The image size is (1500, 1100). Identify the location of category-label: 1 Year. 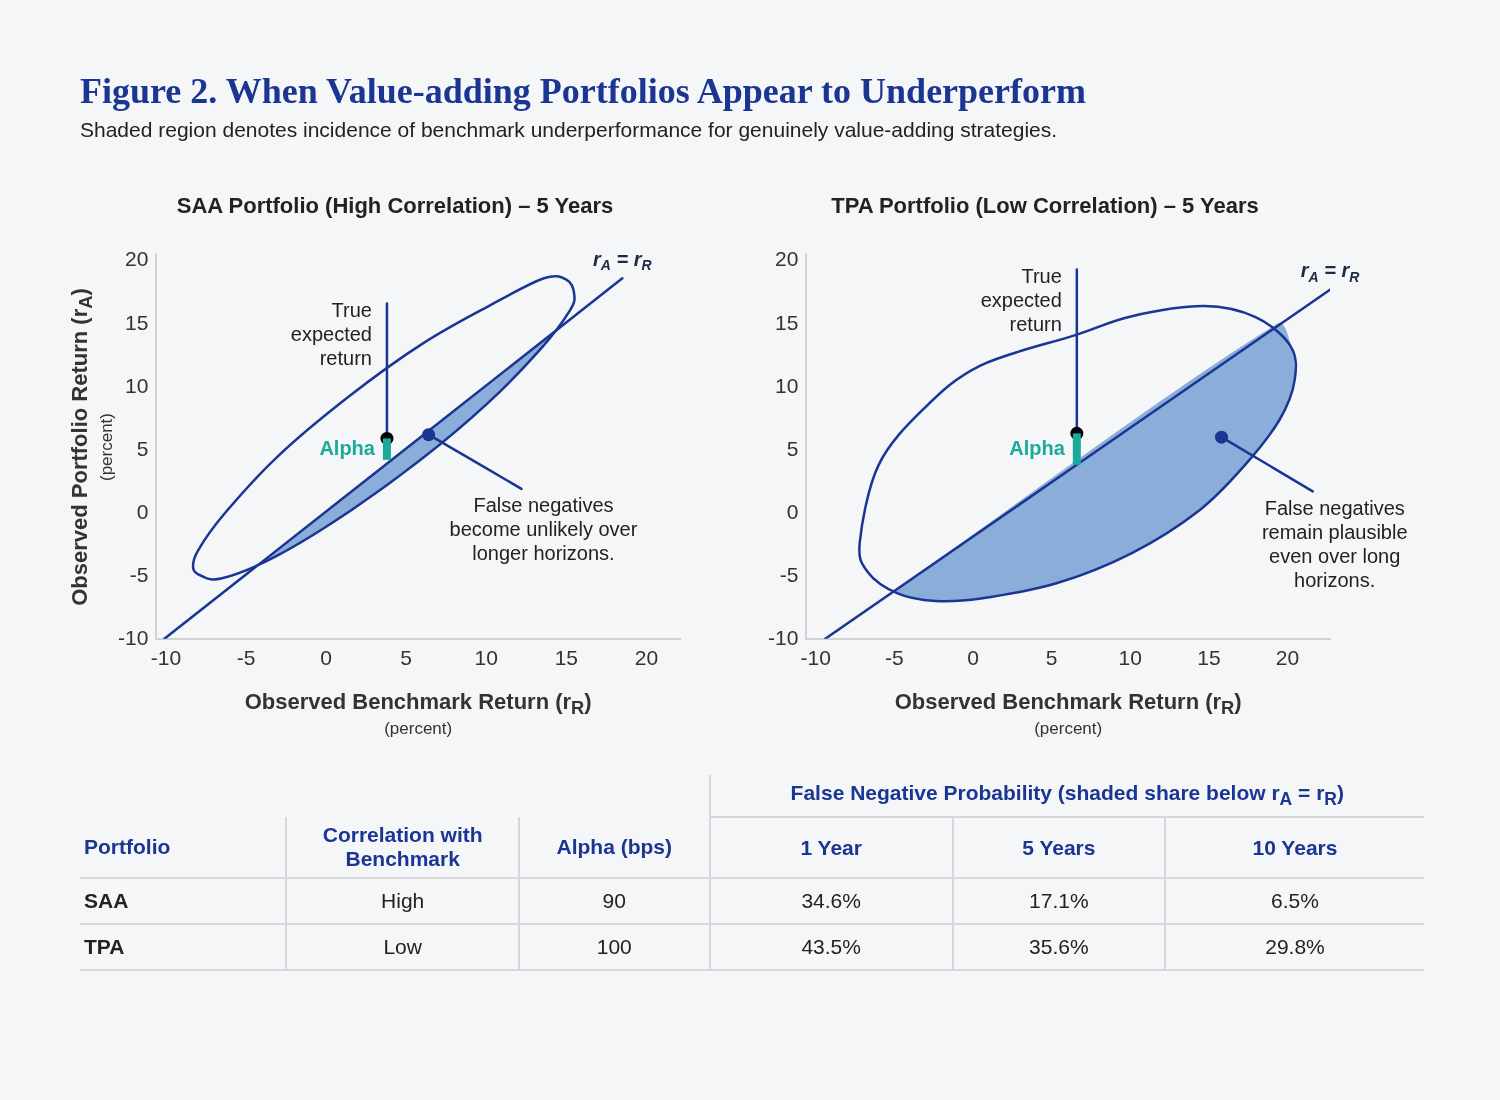
(831, 848).